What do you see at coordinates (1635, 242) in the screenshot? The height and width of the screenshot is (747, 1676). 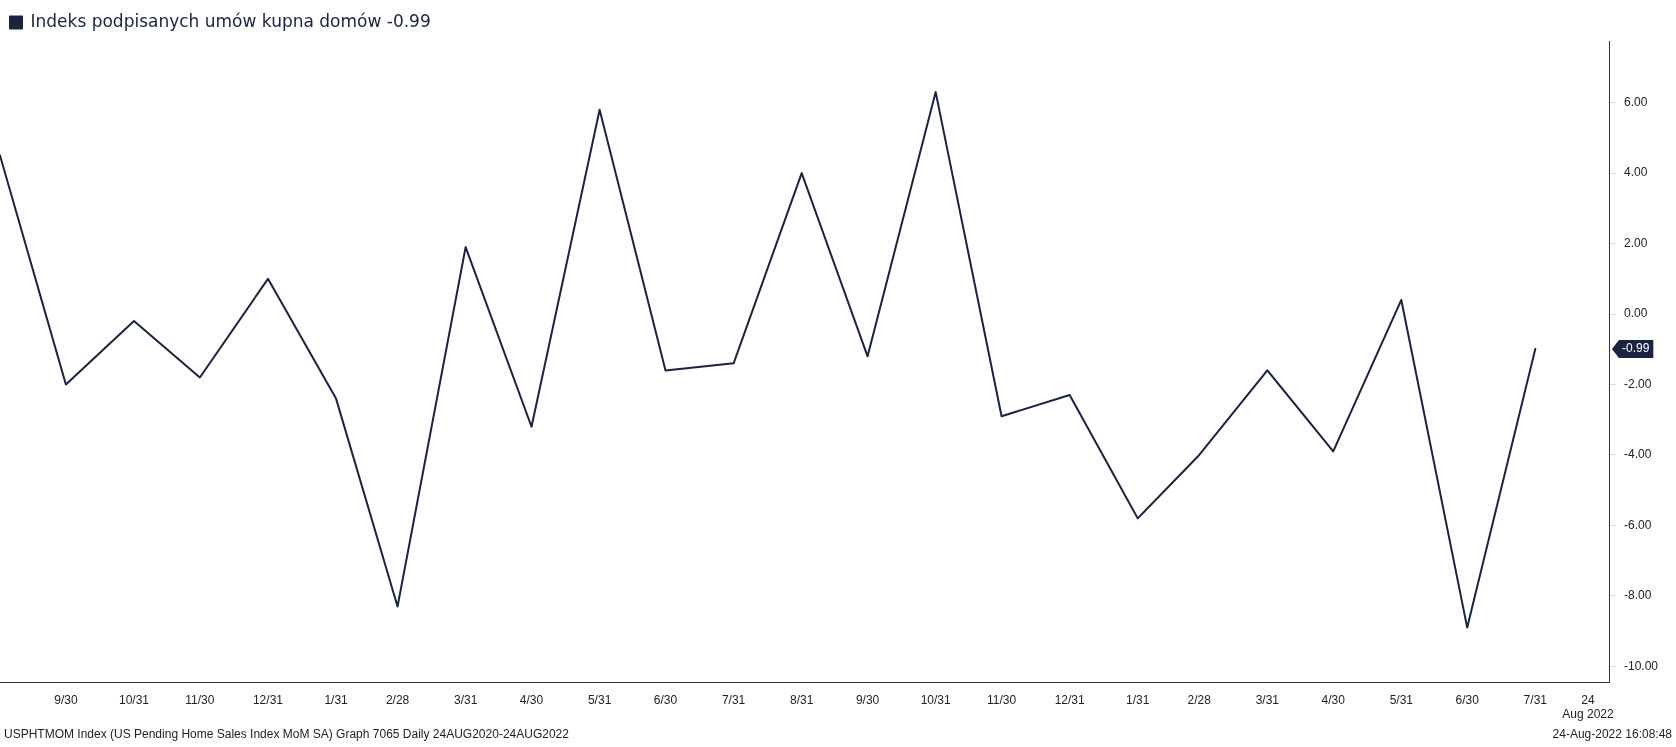 I see `y-tick-label: 2.00` at bounding box center [1635, 242].